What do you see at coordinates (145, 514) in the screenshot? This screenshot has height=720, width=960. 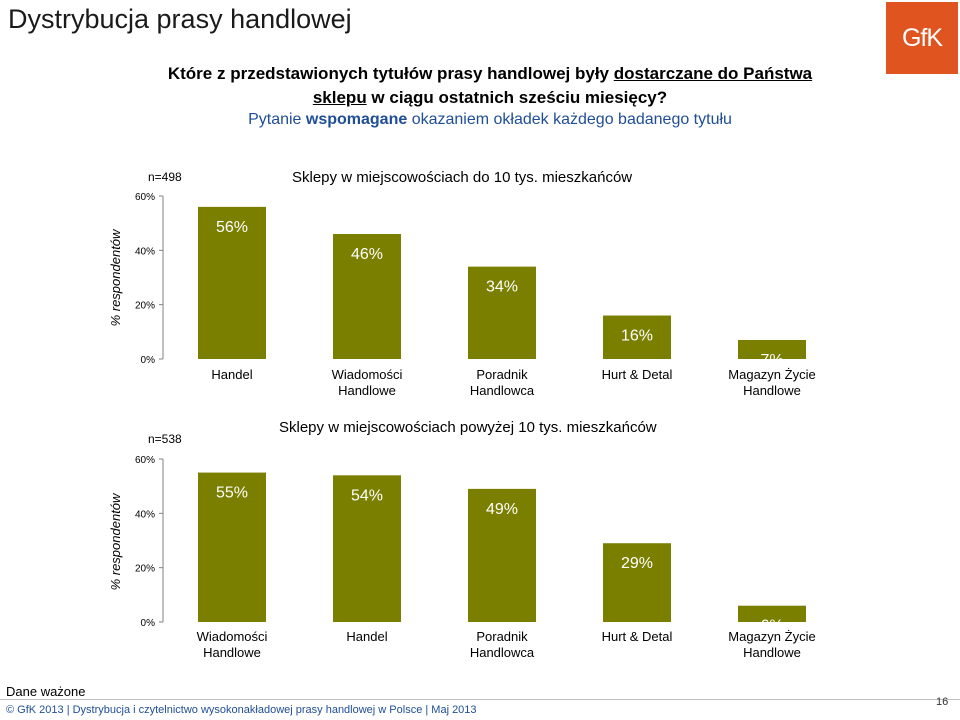 I see `chart2-y-tick-label: 40%` at bounding box center [145, 514].